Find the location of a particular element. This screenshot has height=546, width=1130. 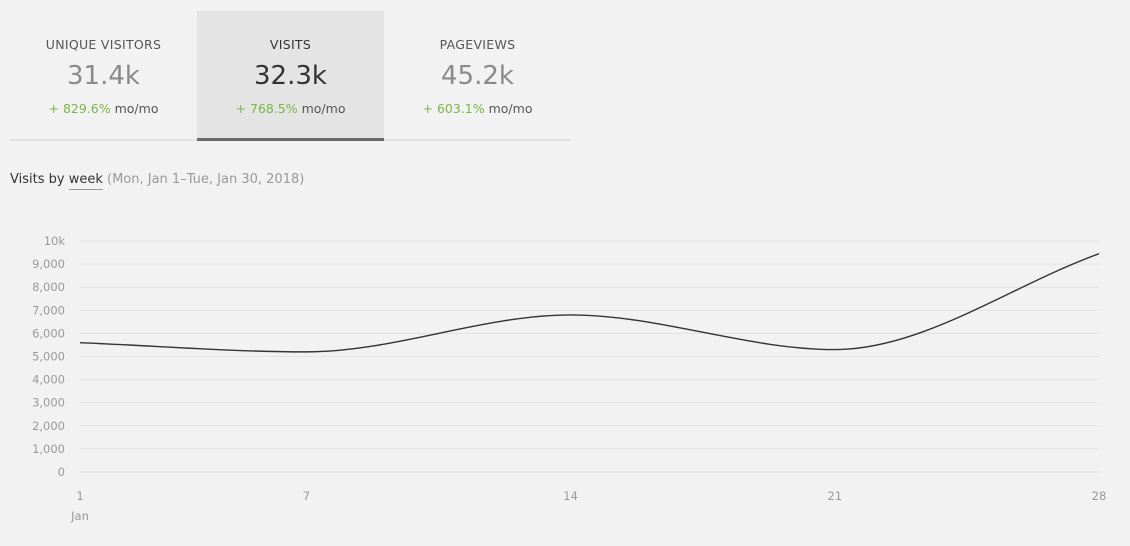

x-tick-label: 14 is located at coordinates (570, 496).